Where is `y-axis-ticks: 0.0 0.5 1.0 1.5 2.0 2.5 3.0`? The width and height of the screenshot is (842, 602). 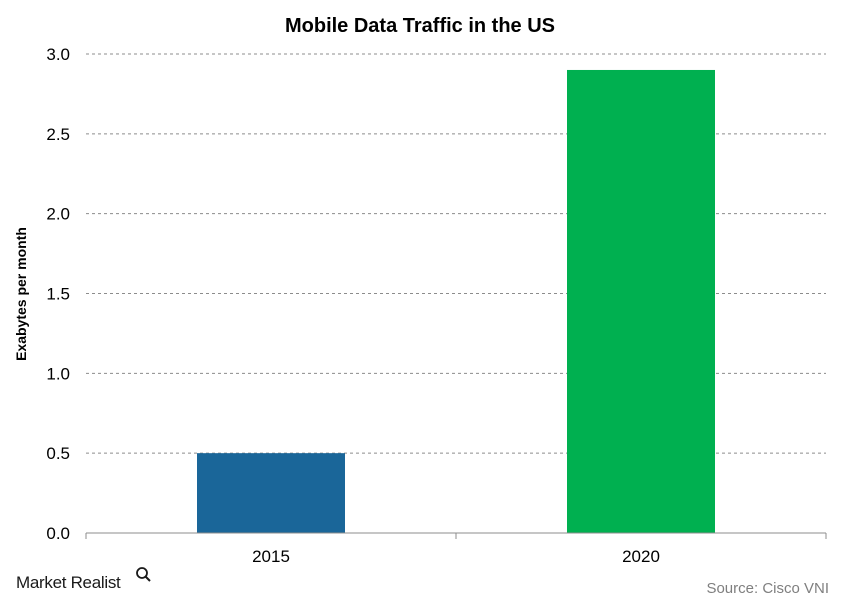
y-axis-ticks: 0.0 0.5 1.0 1.5 2.0 2.5 3.0 is located at coordinates (58, 294).